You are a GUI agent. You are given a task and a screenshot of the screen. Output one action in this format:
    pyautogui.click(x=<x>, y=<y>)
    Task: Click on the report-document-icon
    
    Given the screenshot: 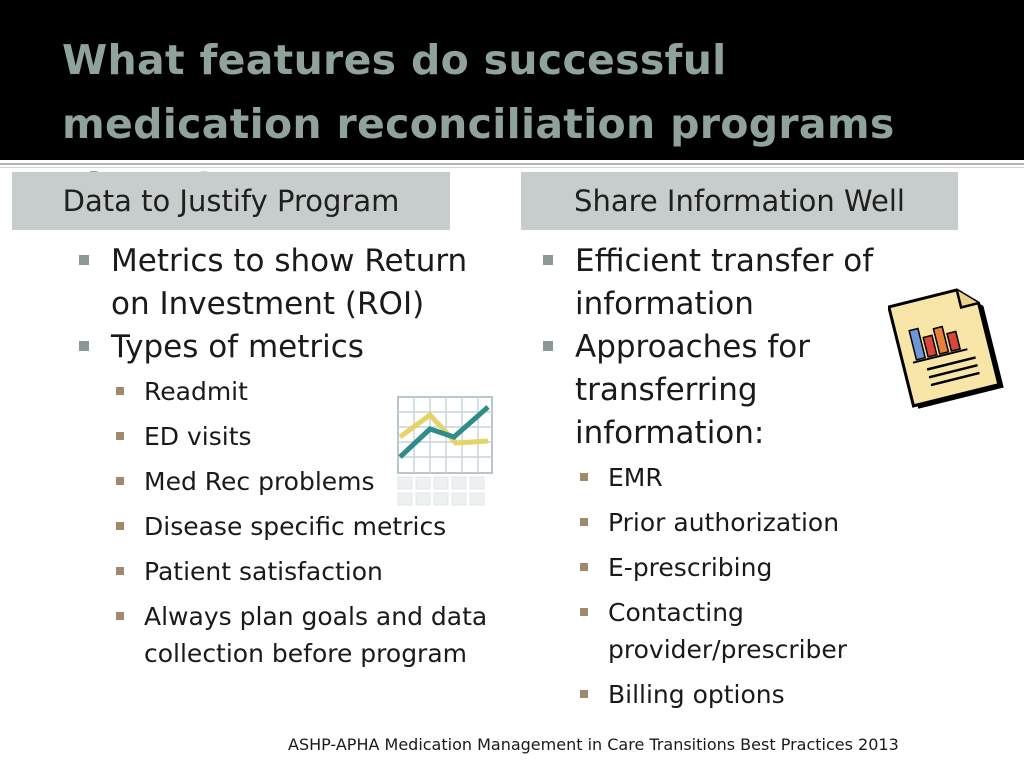 What is the action you would take?
    pyautogui.click(x=946, y=346)
    